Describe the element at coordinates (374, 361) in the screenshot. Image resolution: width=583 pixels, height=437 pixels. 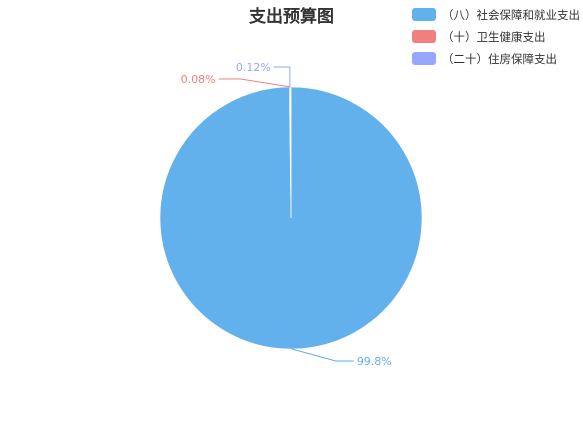
I see `data-label-social-security: 99.8%` at that location.